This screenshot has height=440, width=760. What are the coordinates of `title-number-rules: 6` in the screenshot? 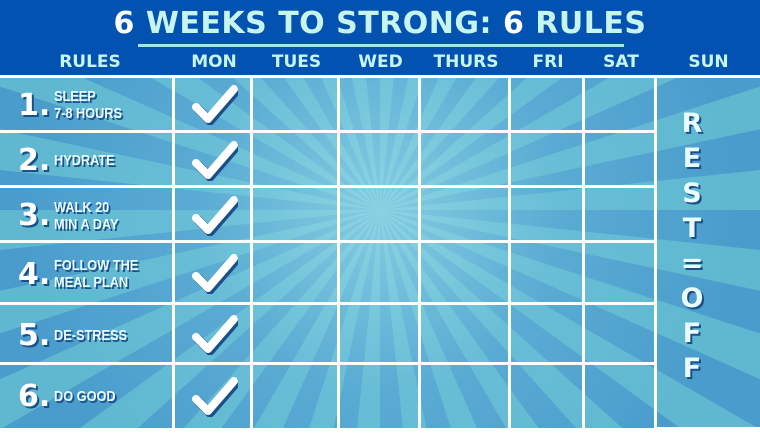 It's located at (513, 23).